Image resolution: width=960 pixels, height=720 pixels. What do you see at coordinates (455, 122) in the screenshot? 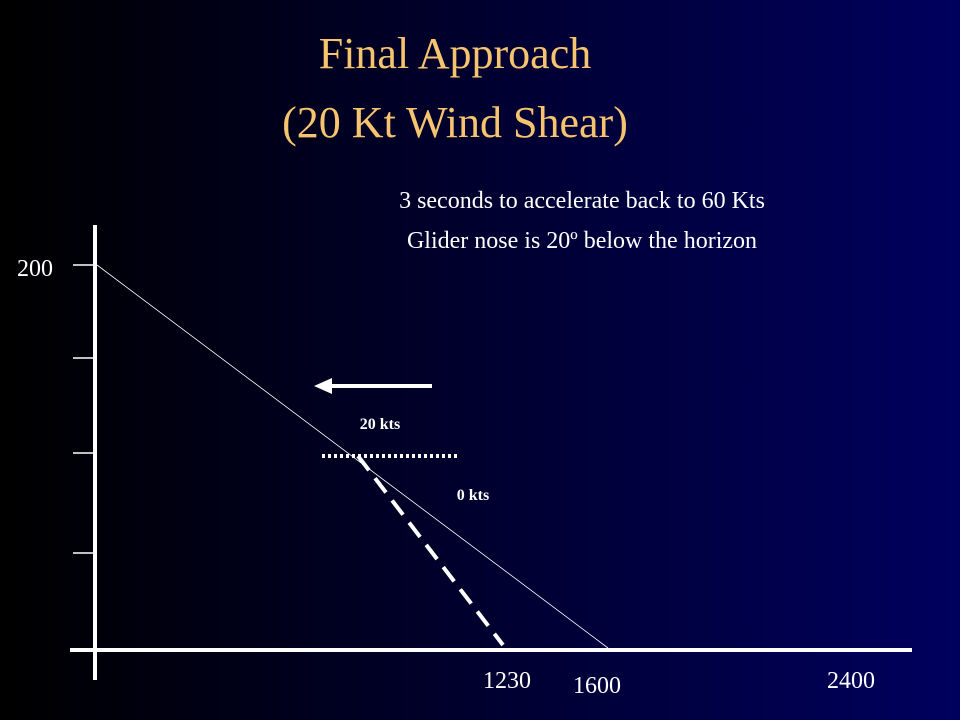
I see `title-line: (20 Kt Wind Shear)` at bounding box center [455, 122].